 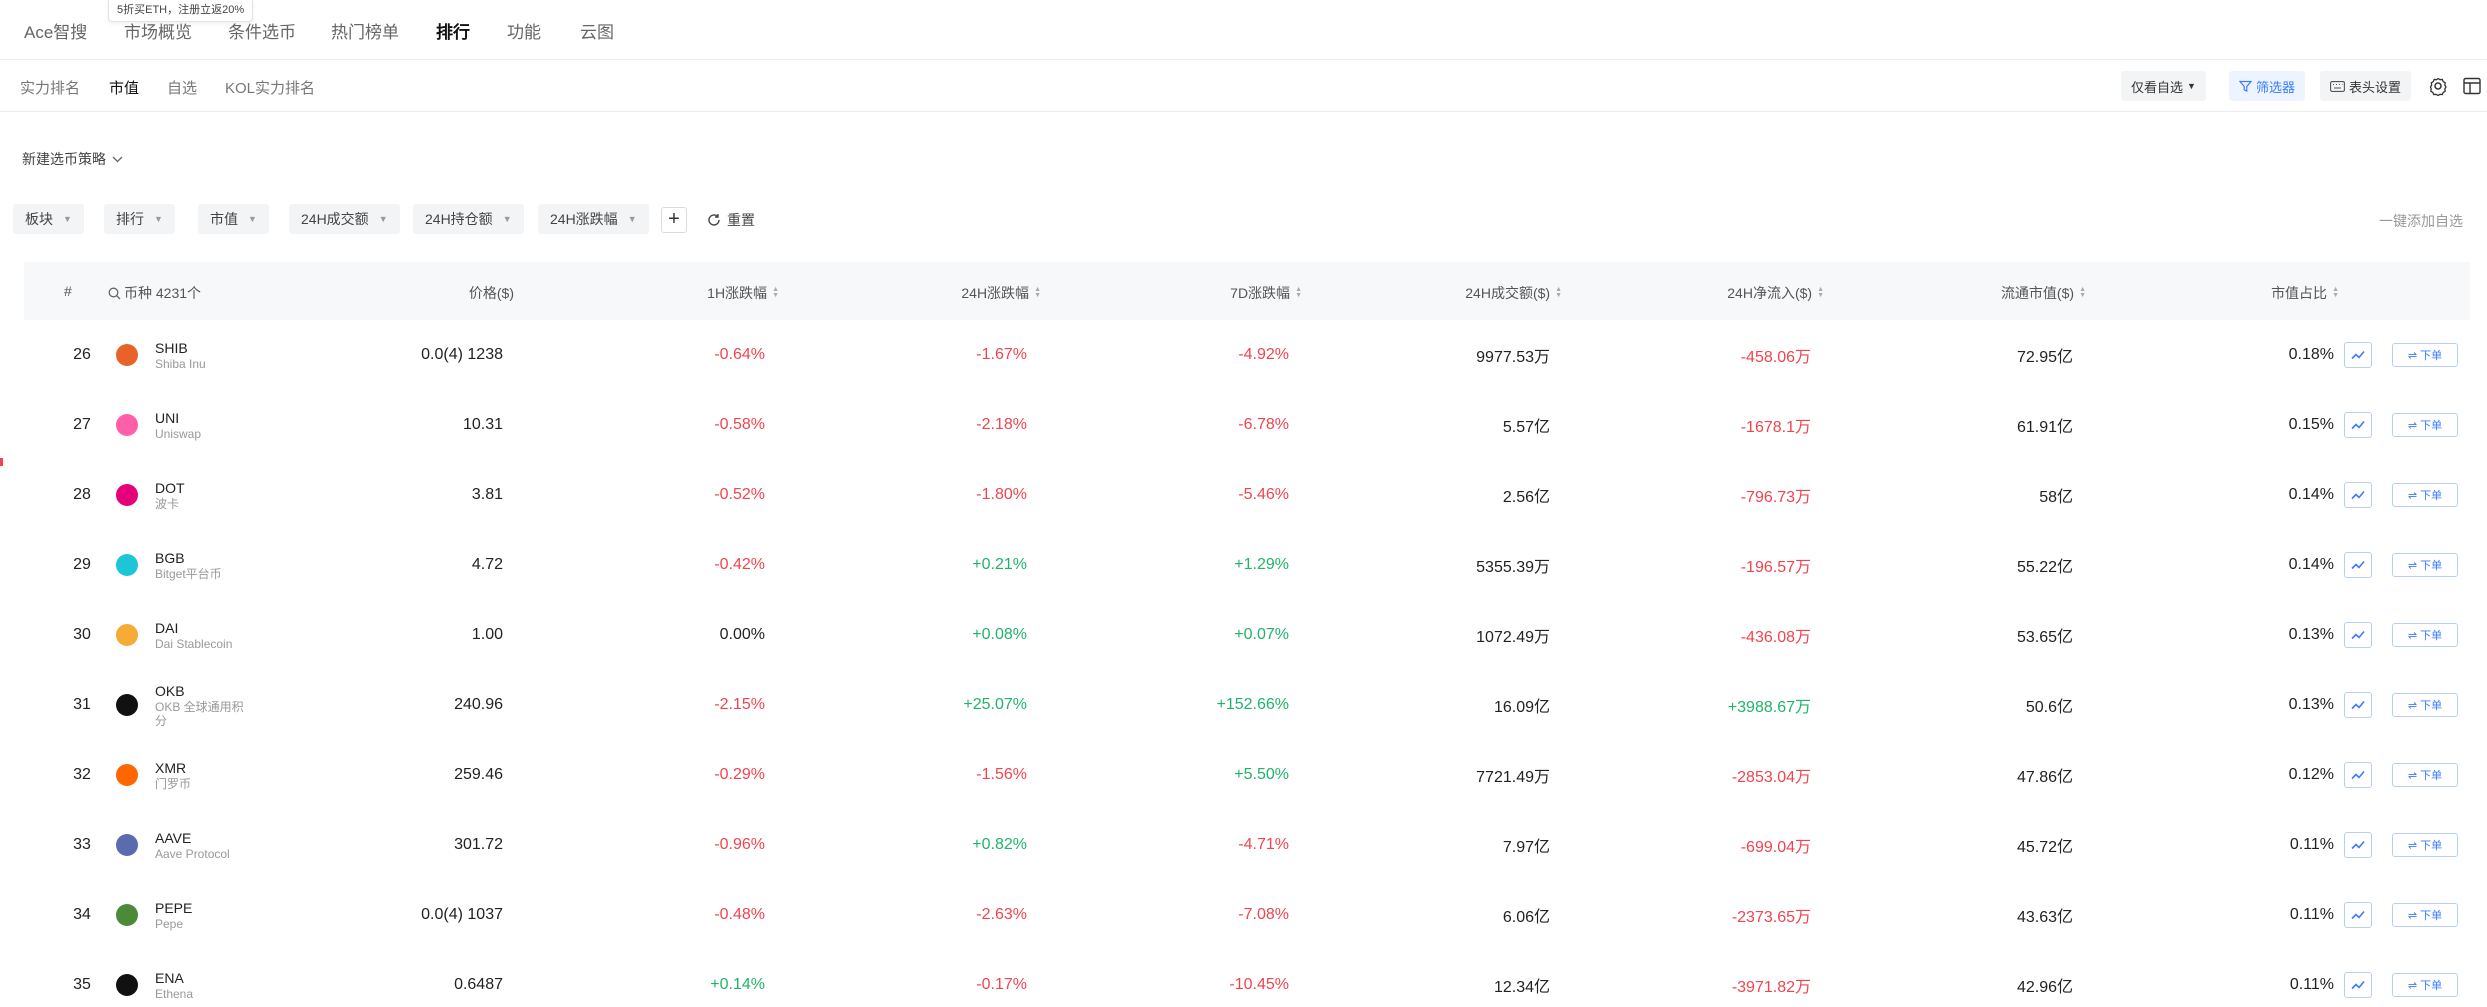 I want to click on promo-tooltip: 5折买ETH，注册立返20%, so click(x=181, y=11).